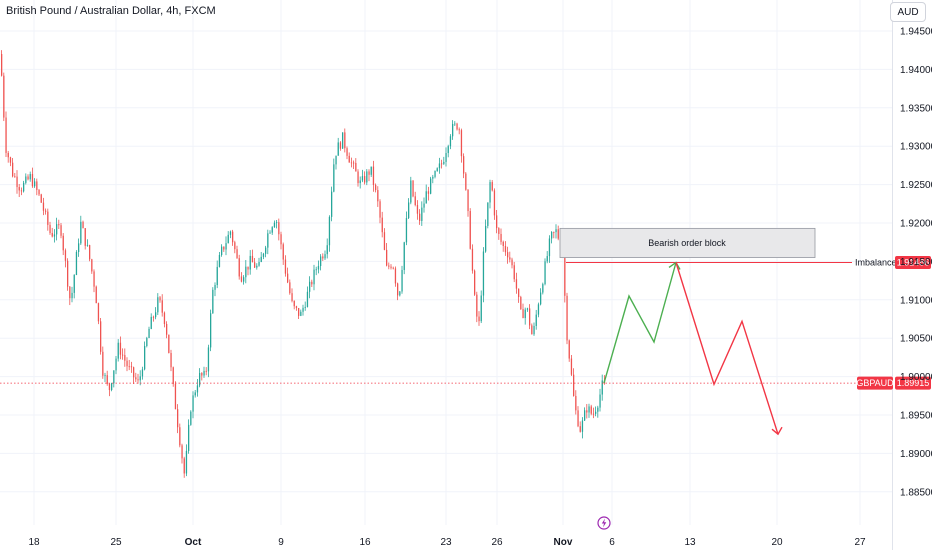 This screenshot has height=550, width=932. What do you see at coordinates (281, 542) in the screenshot?
I see `x-tick-label: 9` at bounding box center [281, 542].